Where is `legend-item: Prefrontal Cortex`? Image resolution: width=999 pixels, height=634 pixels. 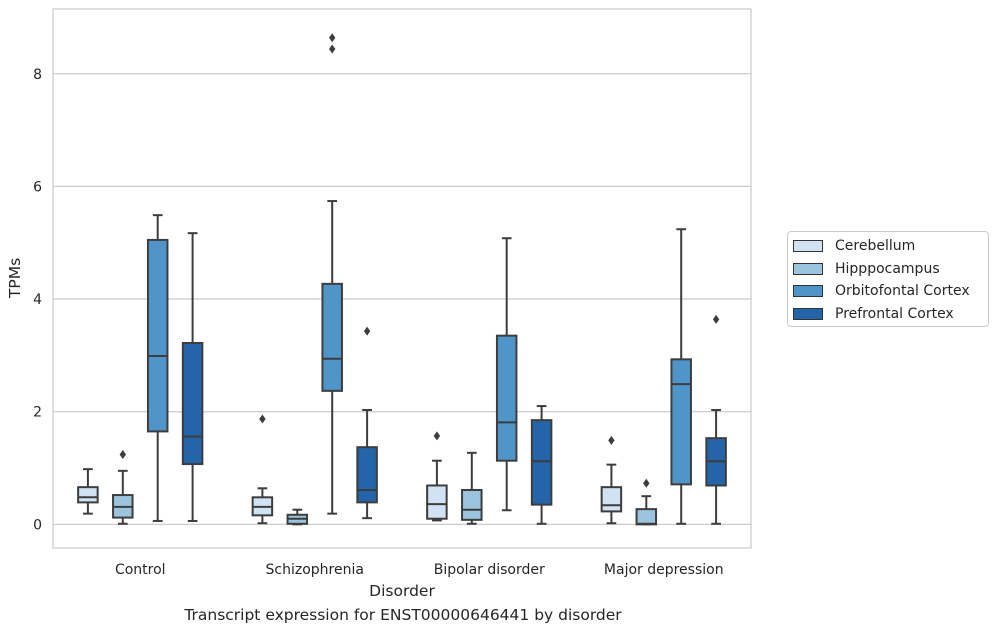 legend-item: Prefrontal Cortex is located at coordinates (890, 314).